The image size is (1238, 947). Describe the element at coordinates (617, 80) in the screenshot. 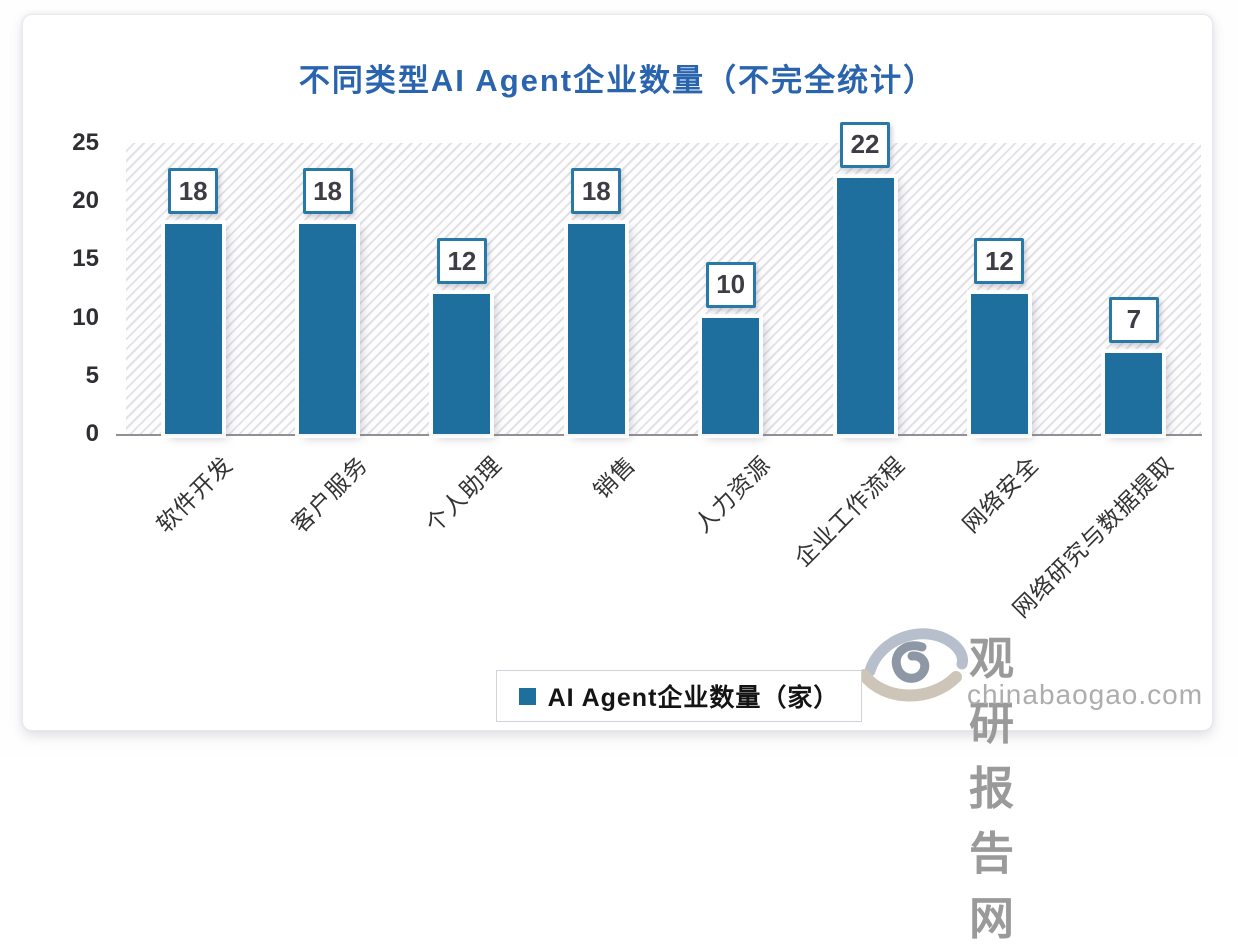

I see `chart-title: 不同类型AI Agent企业数量（不完全统计）` at that location.